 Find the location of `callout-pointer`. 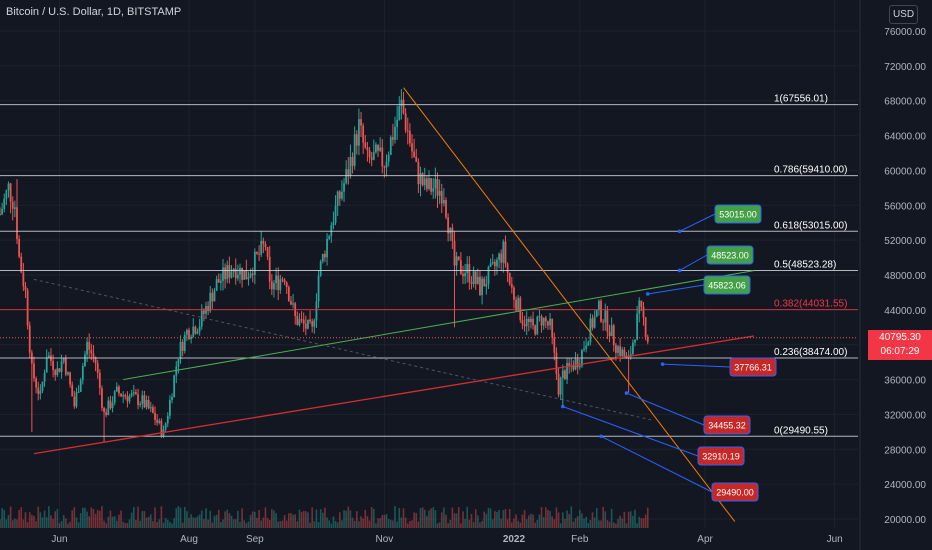

callout-pointer is located at coordinates (696, 365).